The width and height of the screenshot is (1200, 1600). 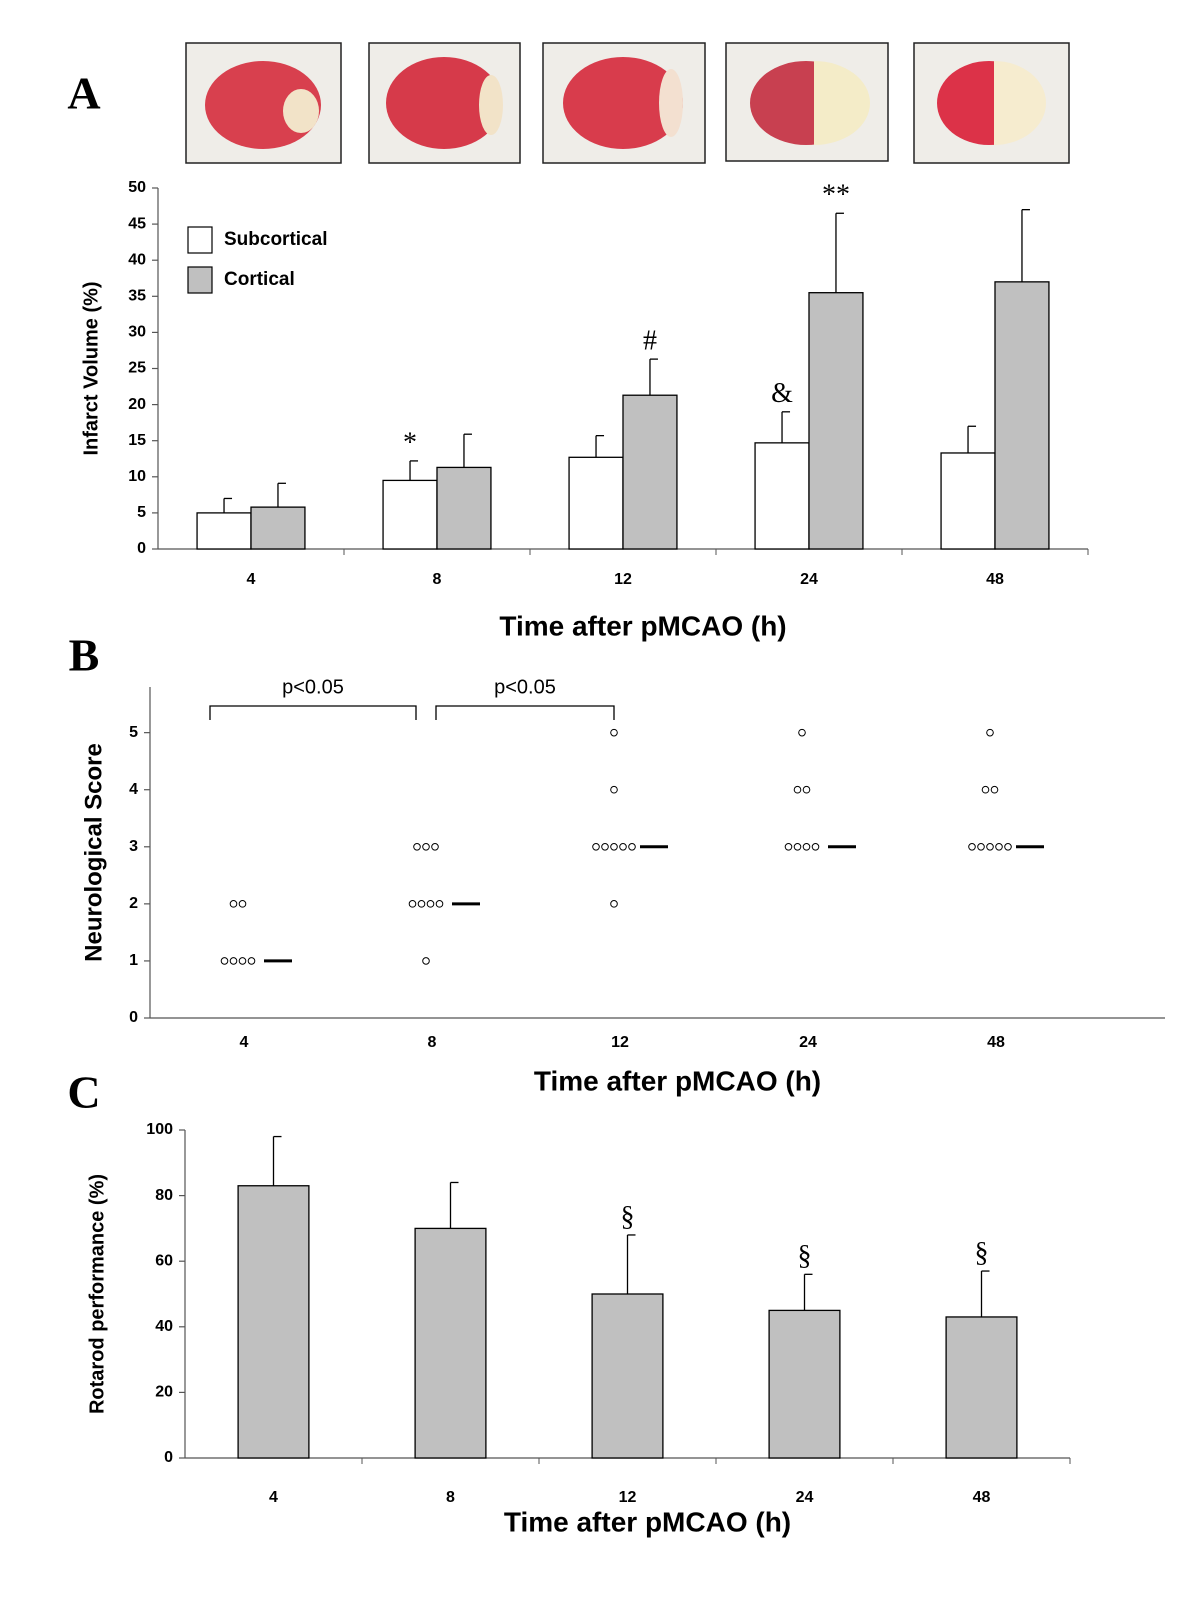 What do you see at coordinates (650, 341) in the screenshot?
I see `annotation: #` at bounding box center [650, 341].